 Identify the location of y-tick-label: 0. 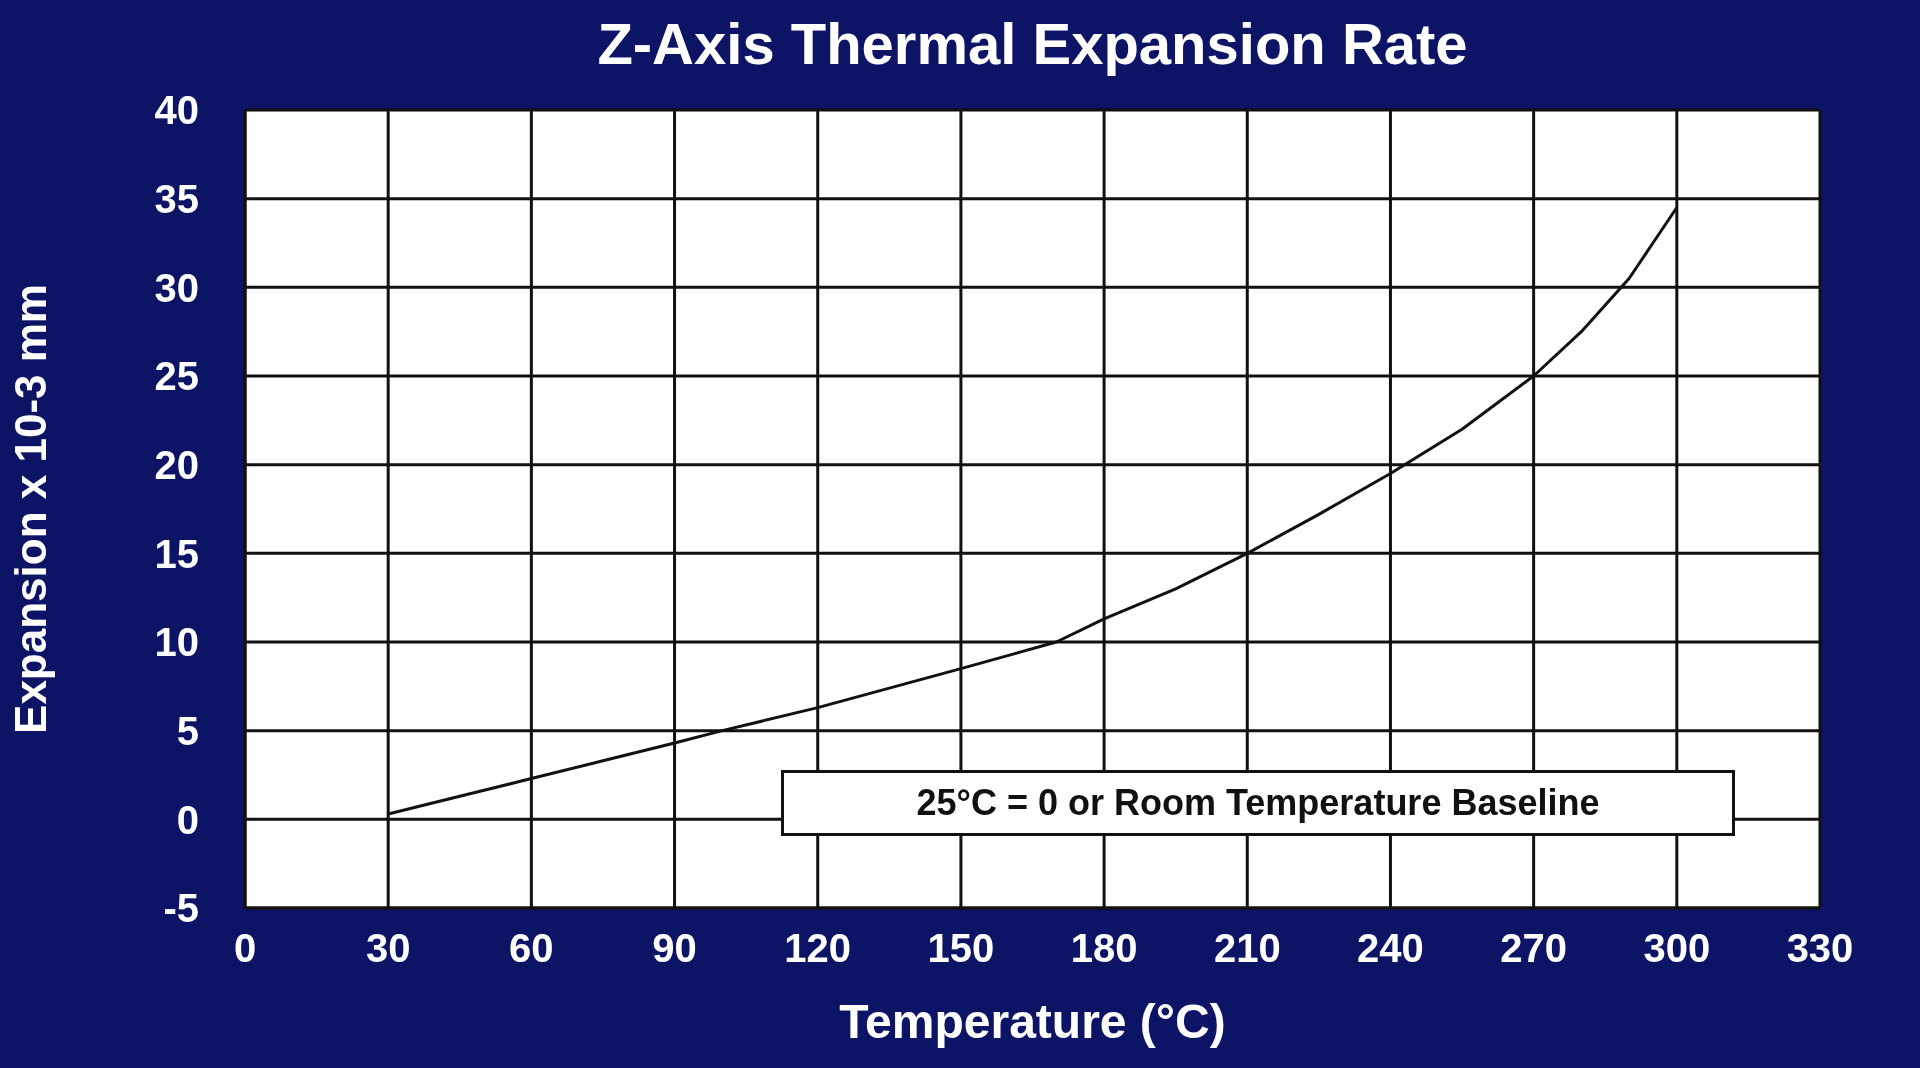
(187, 819).